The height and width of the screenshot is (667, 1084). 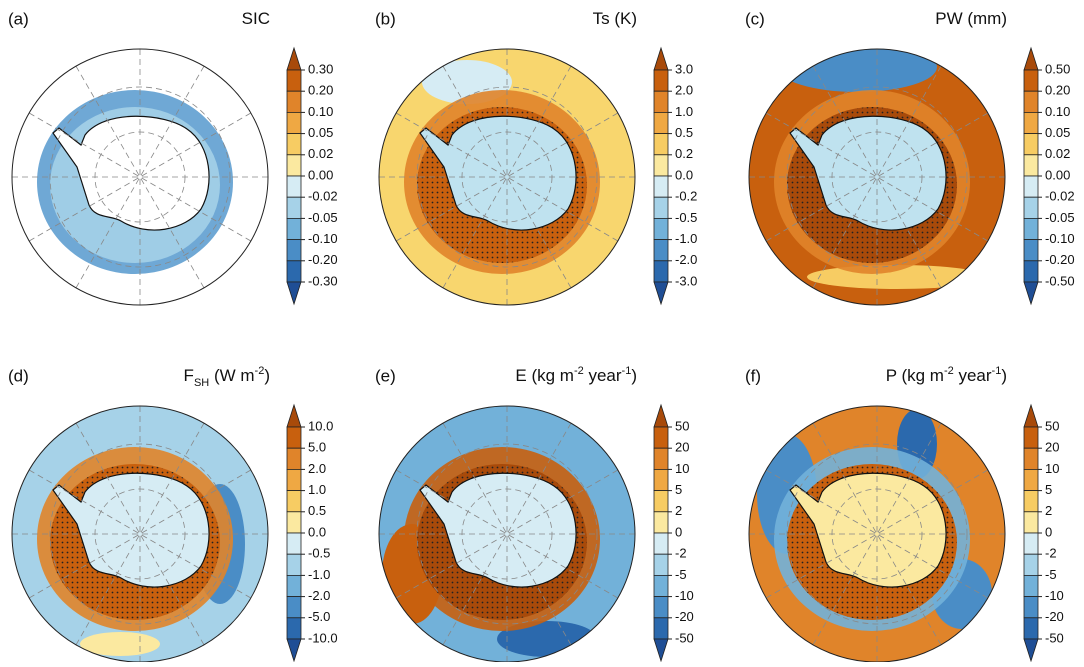 I want to click on panel-label: (c), so click(x=755, y=18).